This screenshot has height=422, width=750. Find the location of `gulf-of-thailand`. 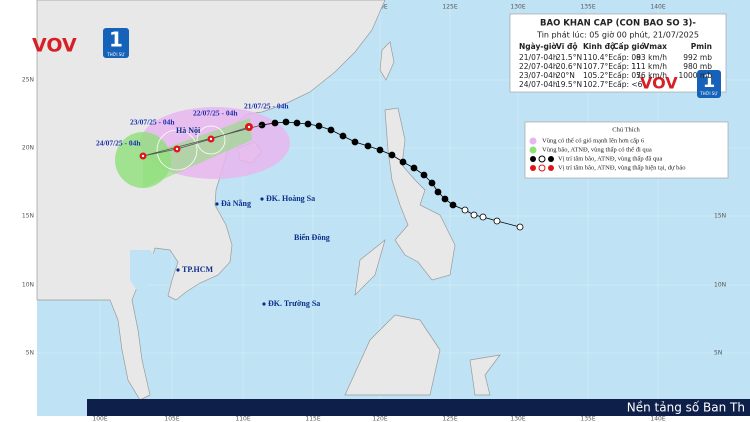

gulf-of-thailand is located at coordinates (145, 272).